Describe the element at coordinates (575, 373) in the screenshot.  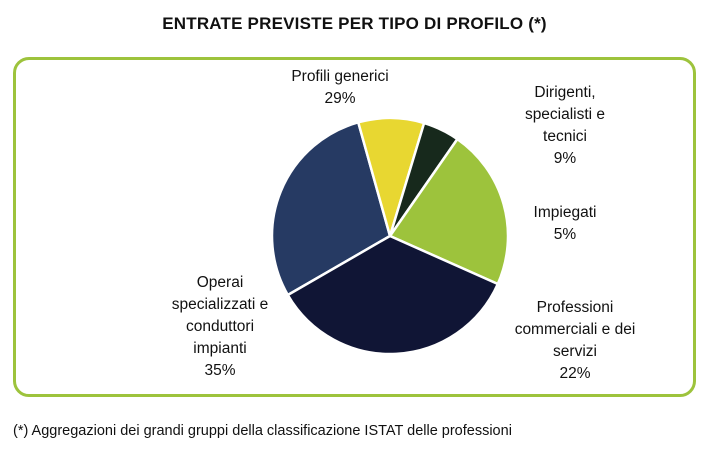
I see `slice-value-professioni: 22%` at that location.